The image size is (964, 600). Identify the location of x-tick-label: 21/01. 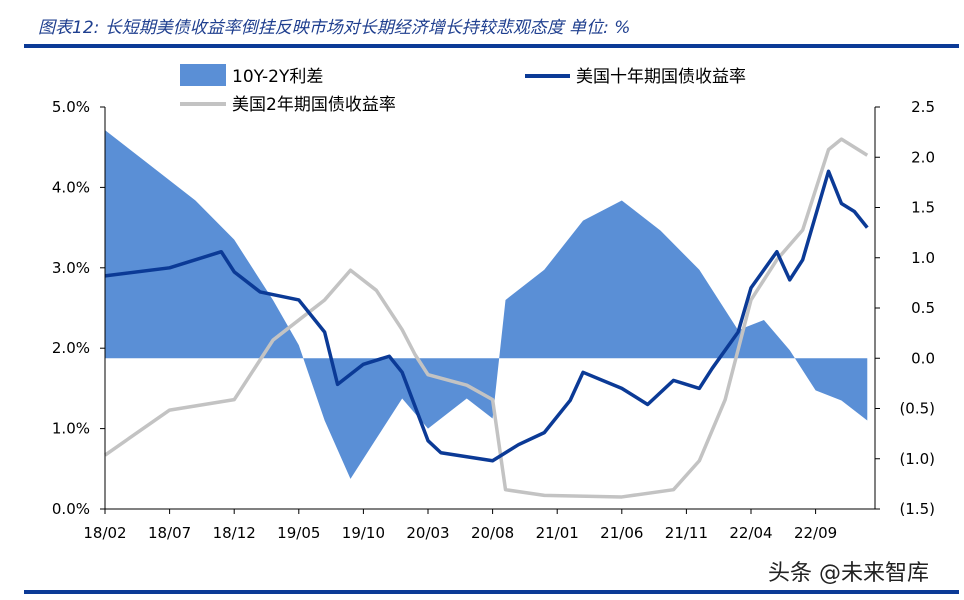
(557, 533).